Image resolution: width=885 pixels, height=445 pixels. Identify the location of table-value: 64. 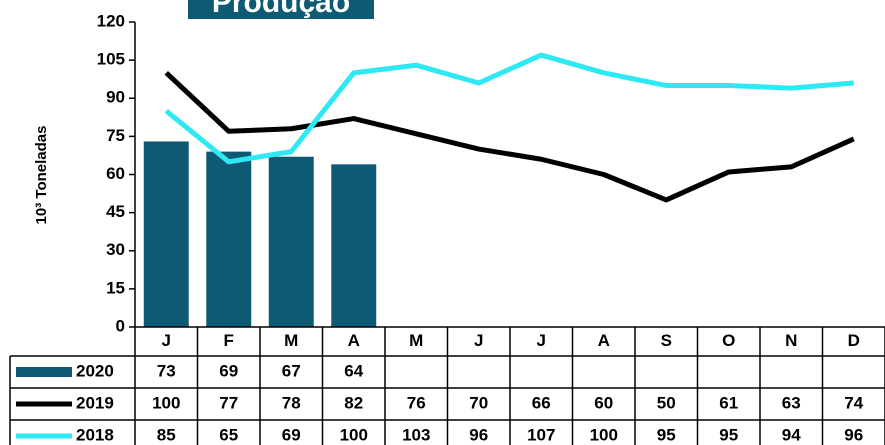
(353, 370).